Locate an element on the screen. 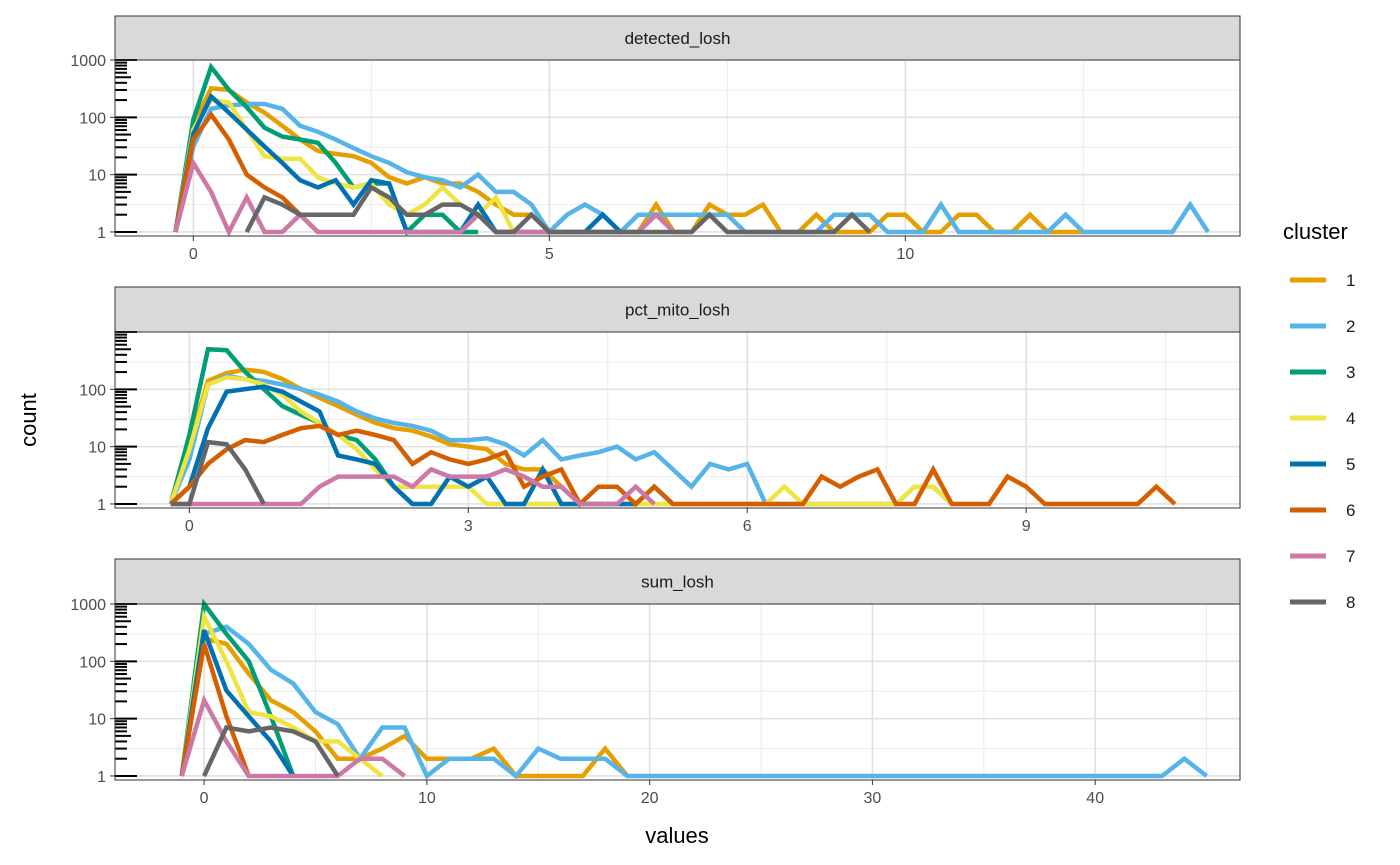 This screenshot has width=1400, height=865. x-tick-label: 20 is located at coordinates (650, 798).